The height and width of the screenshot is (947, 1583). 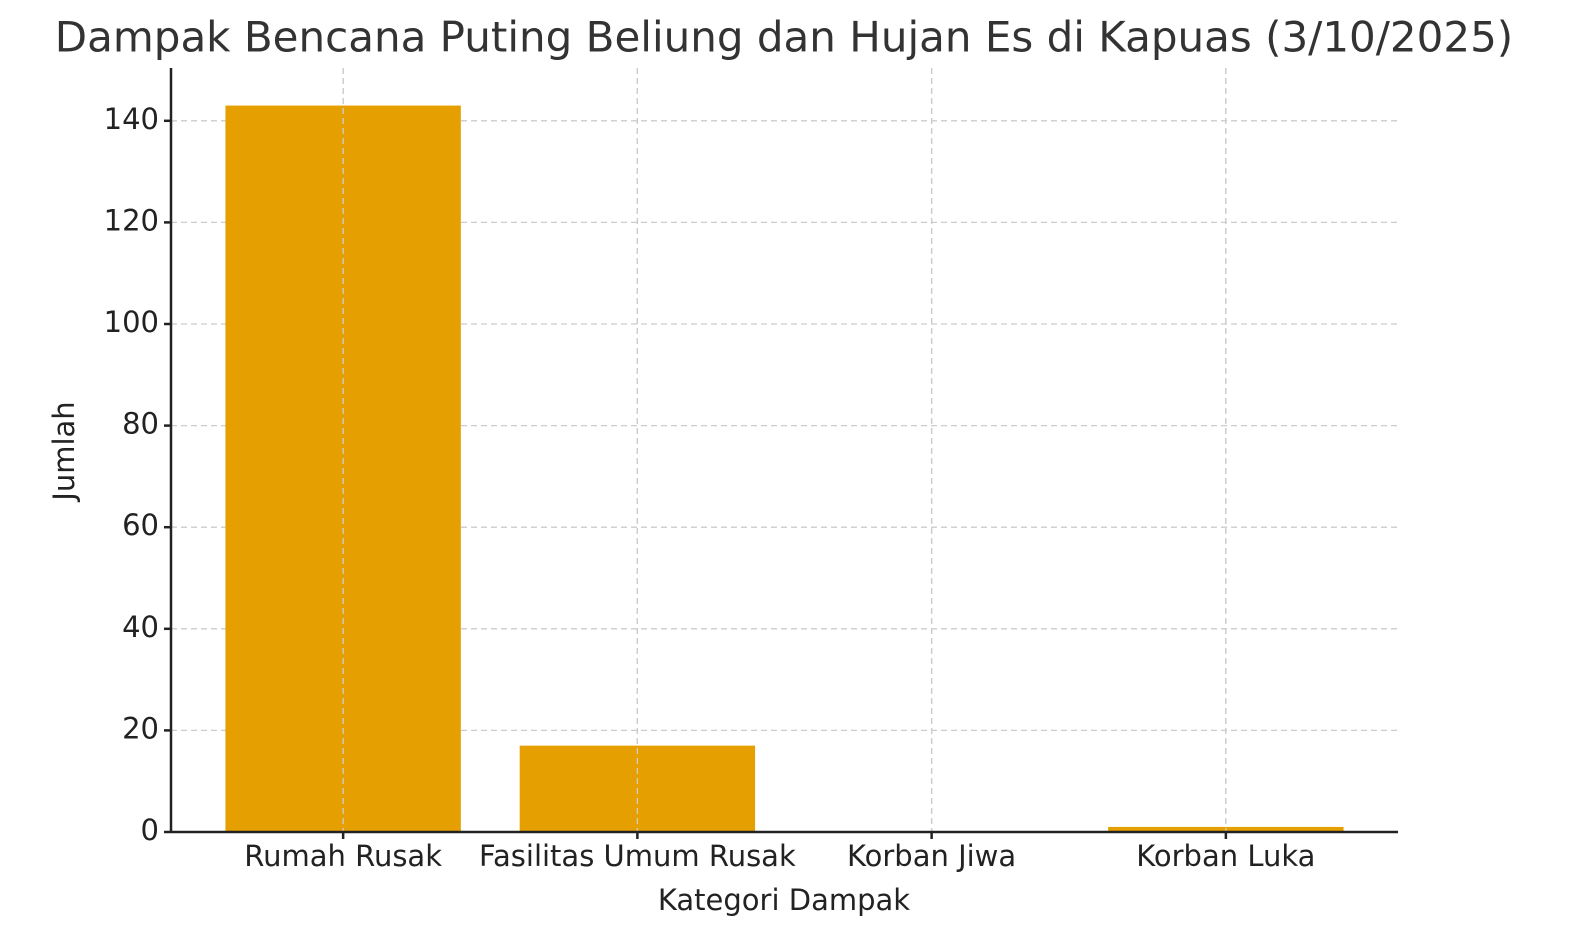 What do you see at coordinates (64, 451) in the screenshot?
I see `y-axis-label: Jumlah` at bounding box center [64, 451].